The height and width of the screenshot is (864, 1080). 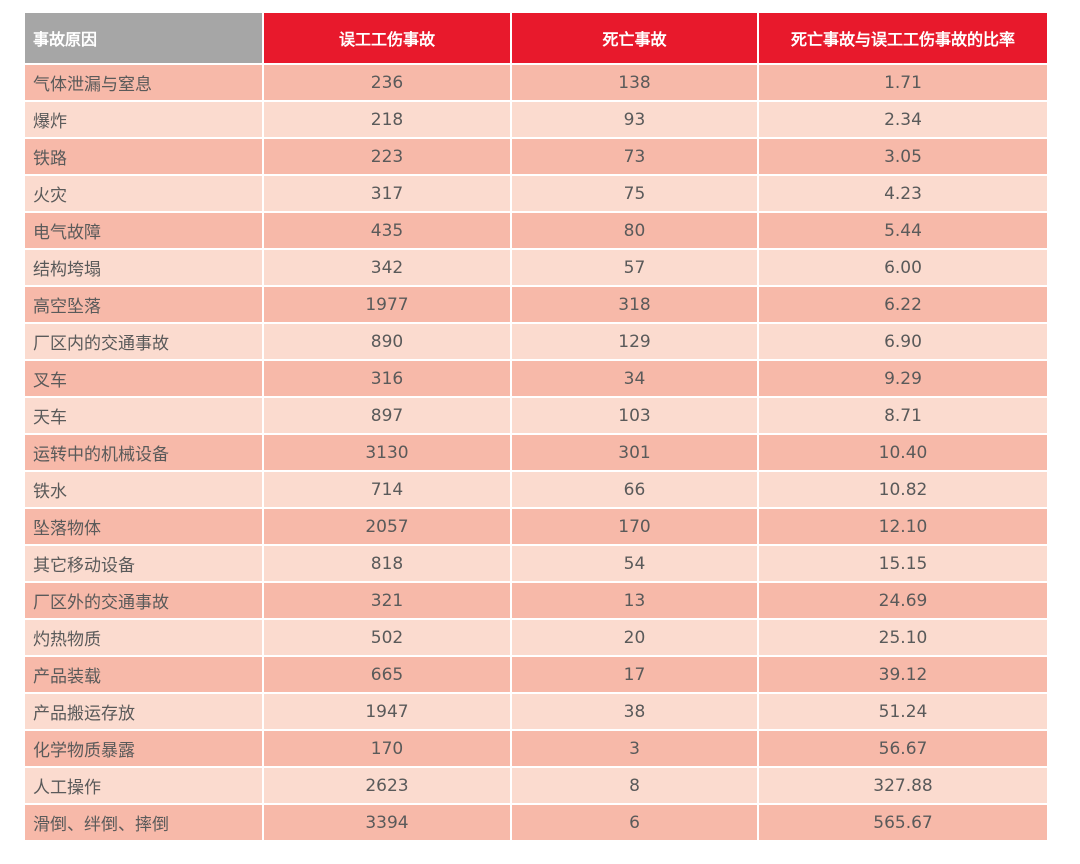 What do you see at coordinates (387, 785) in the screenshot?
I see `value-cell: 2623` at bounding box center [387, 785].